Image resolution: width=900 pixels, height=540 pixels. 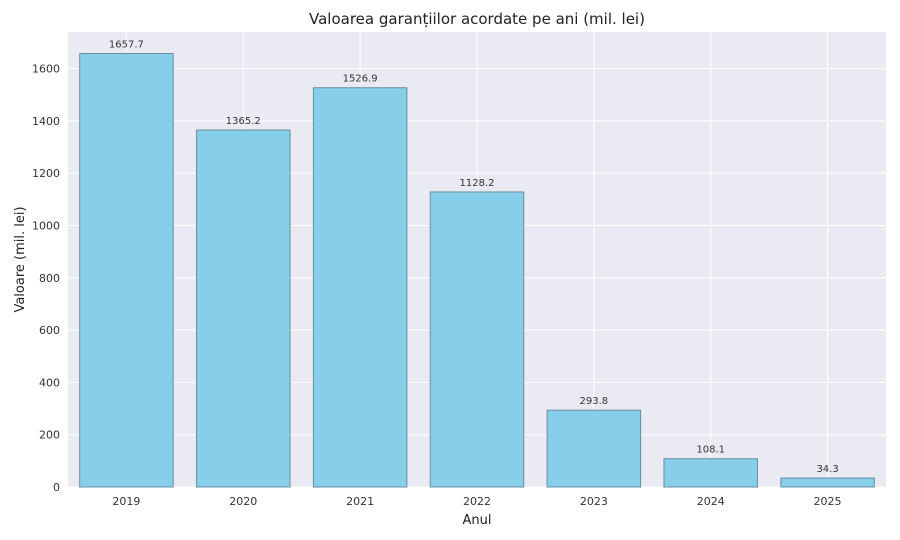 What do you see at coordinates (126, 270) in the screenshot?
I see `bar-2019` at bounding box center [126, 270].